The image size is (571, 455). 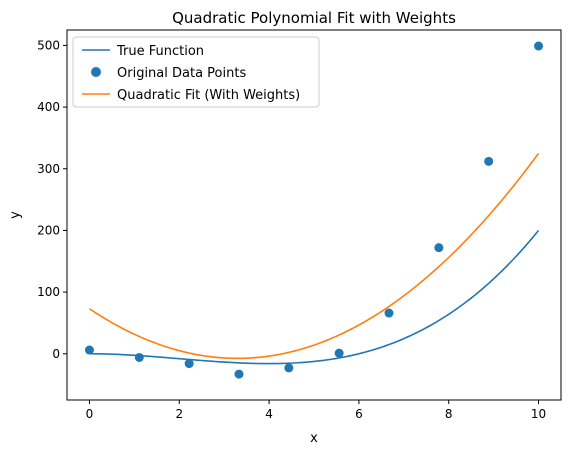 What do you see at coordinates (538, 414) in the screenshot?
I see `x-tick-label: 10` at bounding box center [538, 414].